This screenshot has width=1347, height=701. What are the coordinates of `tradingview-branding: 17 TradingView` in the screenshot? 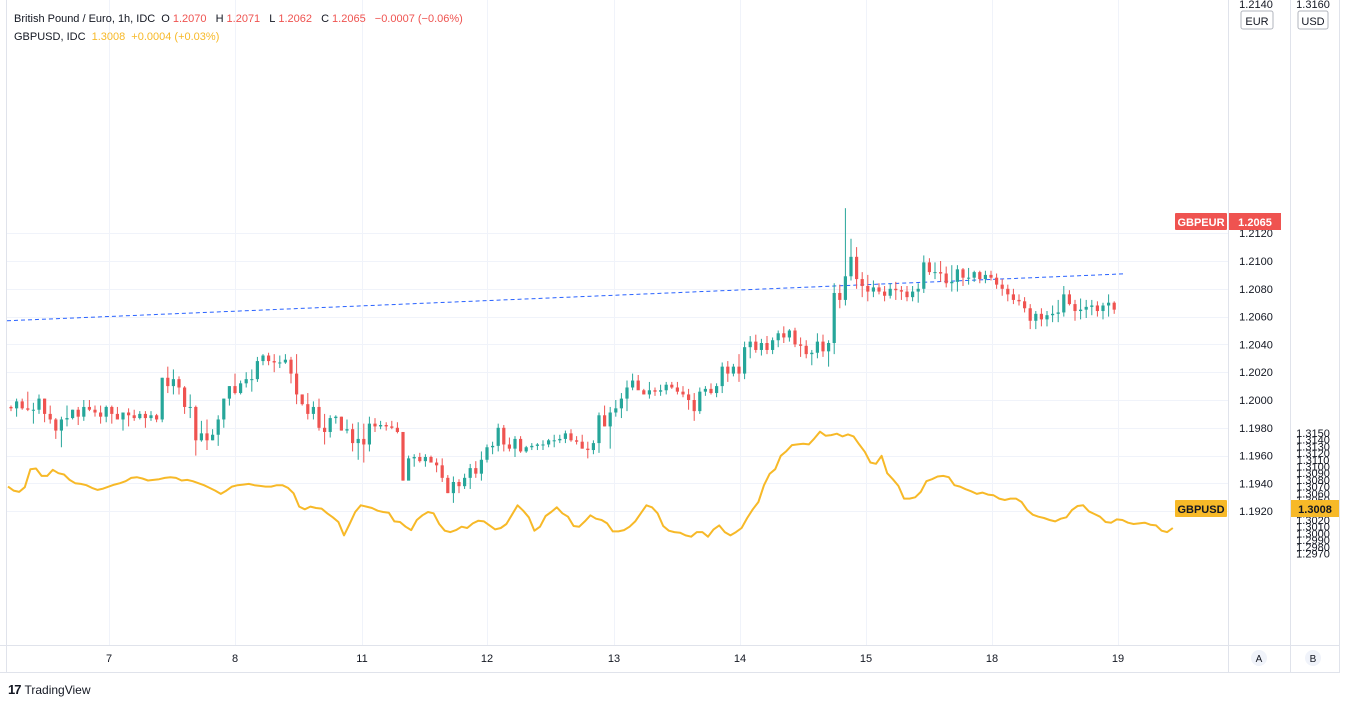 It's located at (49, 689).